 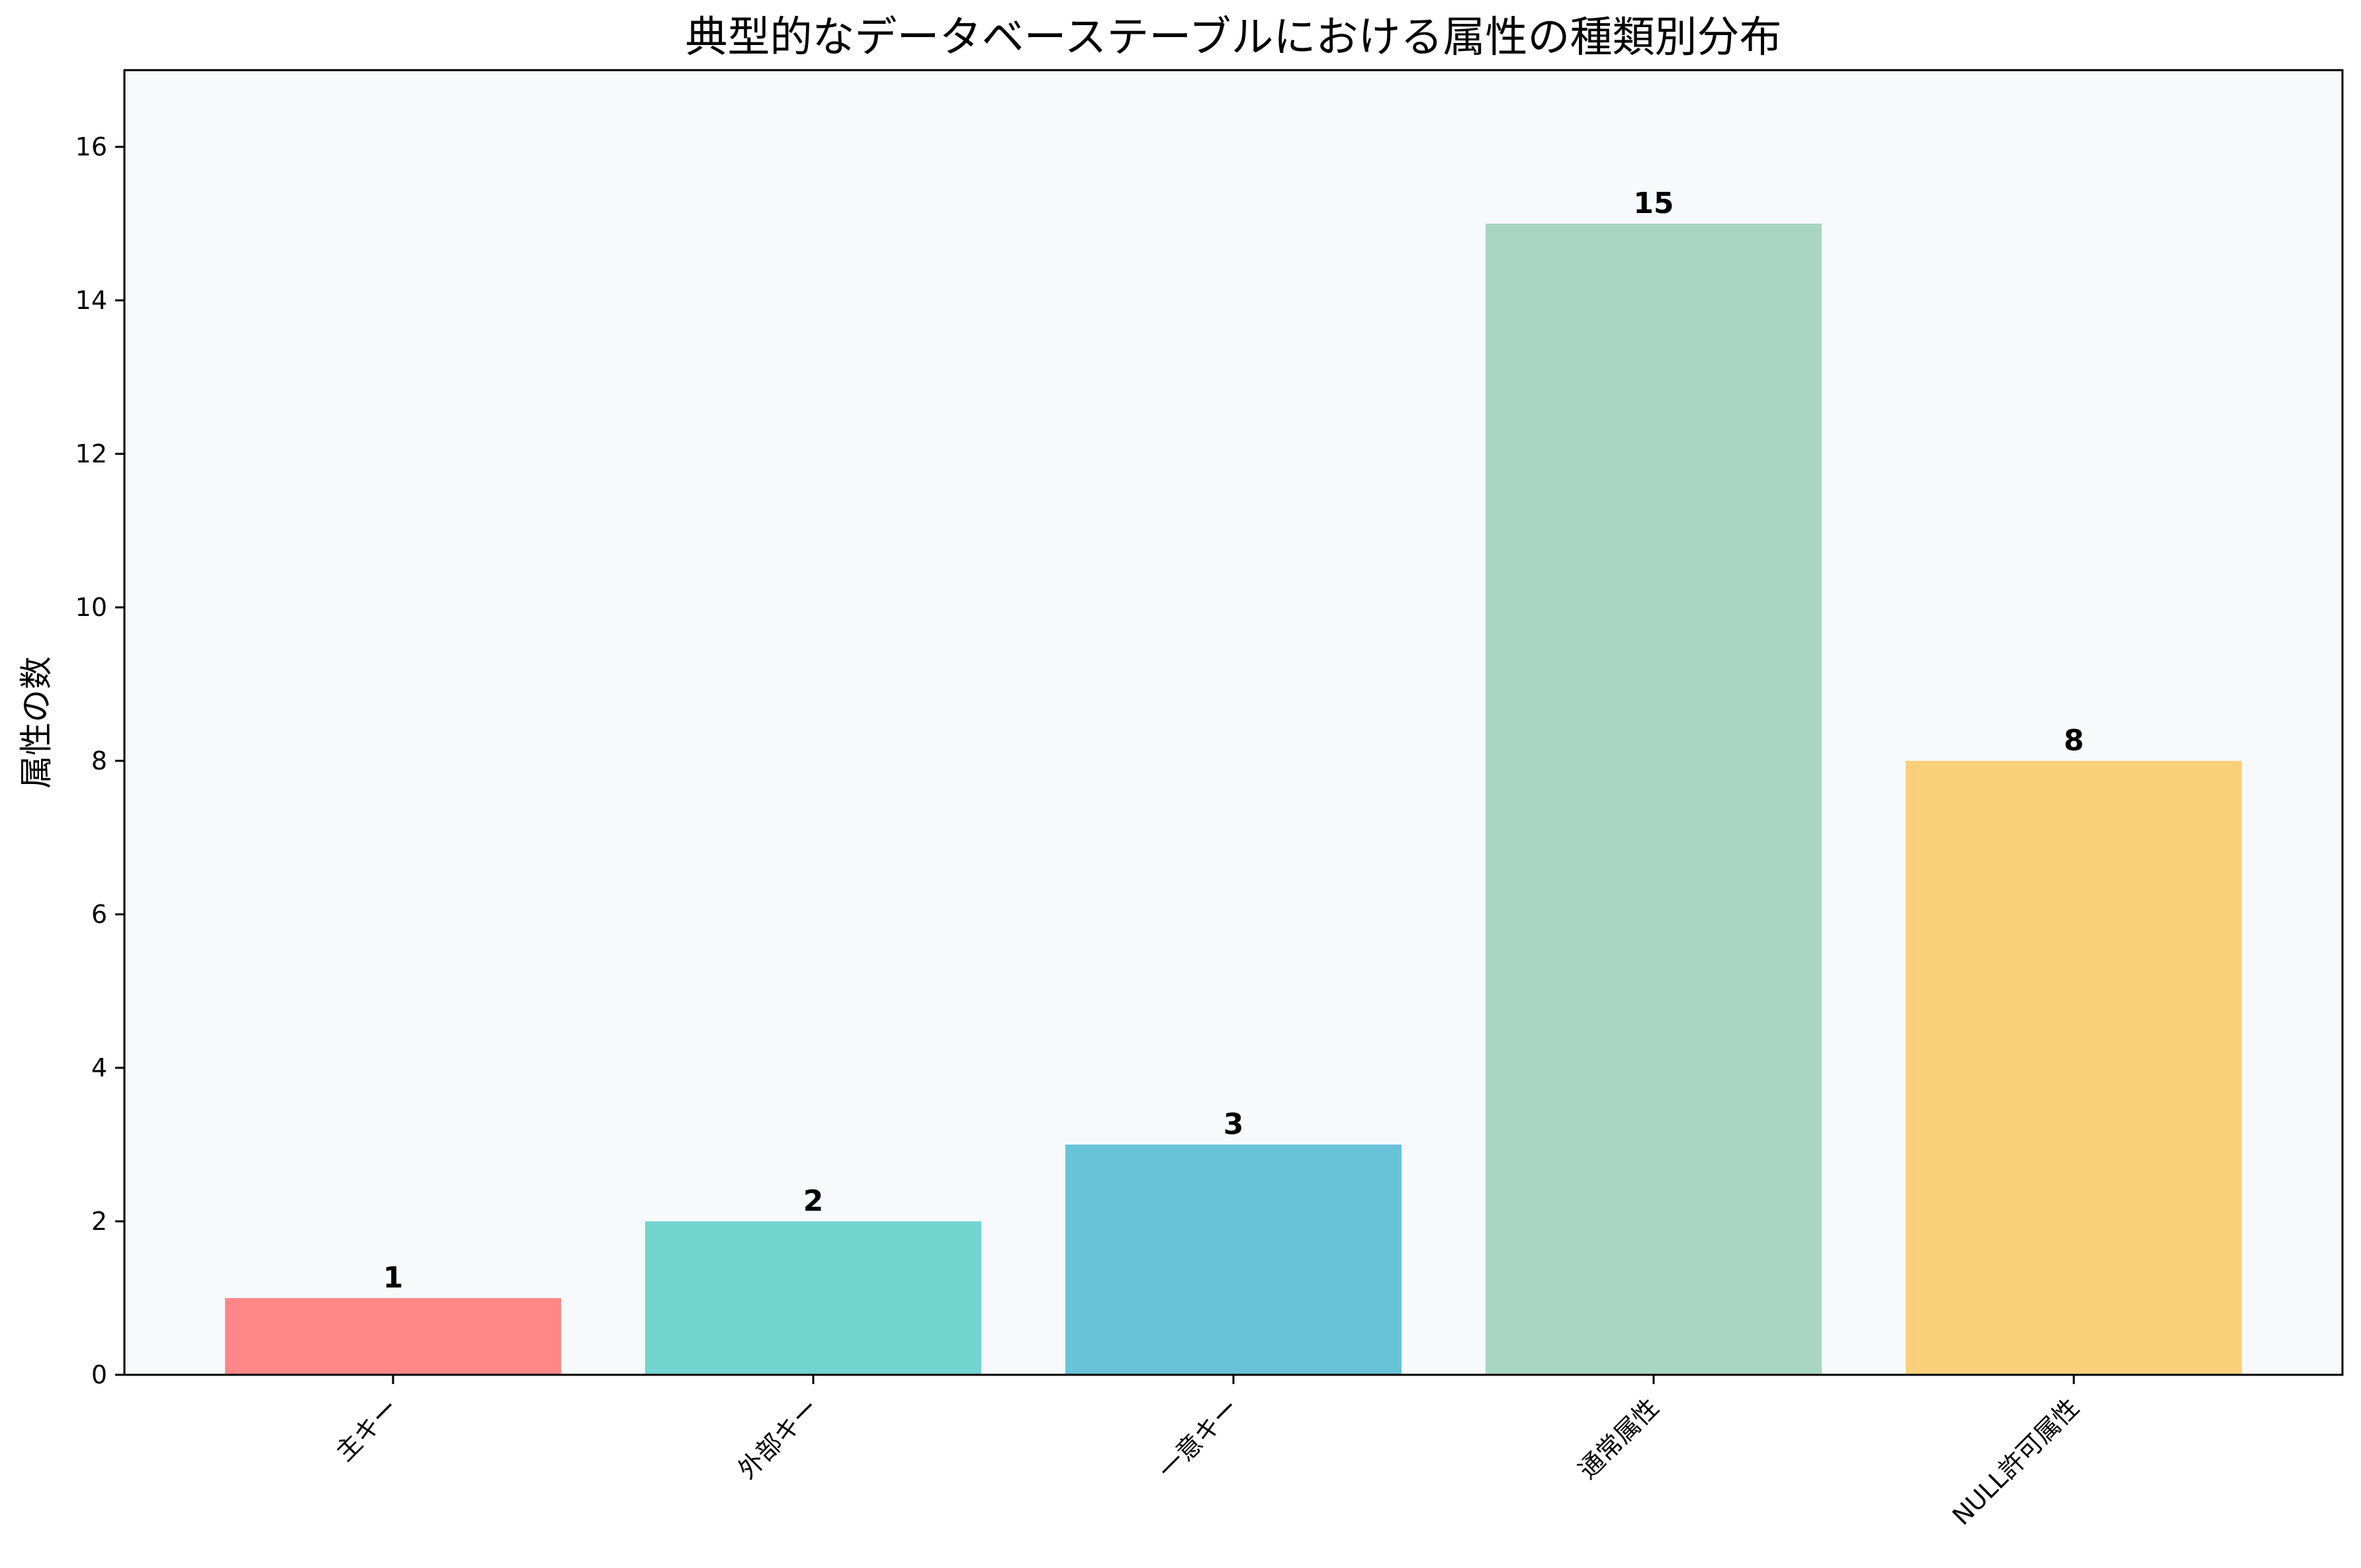 What do you see at coordinates (91, 608) in the screenshot?
I see `y-tick-label-5: 10` at bounding box center [91, 608].